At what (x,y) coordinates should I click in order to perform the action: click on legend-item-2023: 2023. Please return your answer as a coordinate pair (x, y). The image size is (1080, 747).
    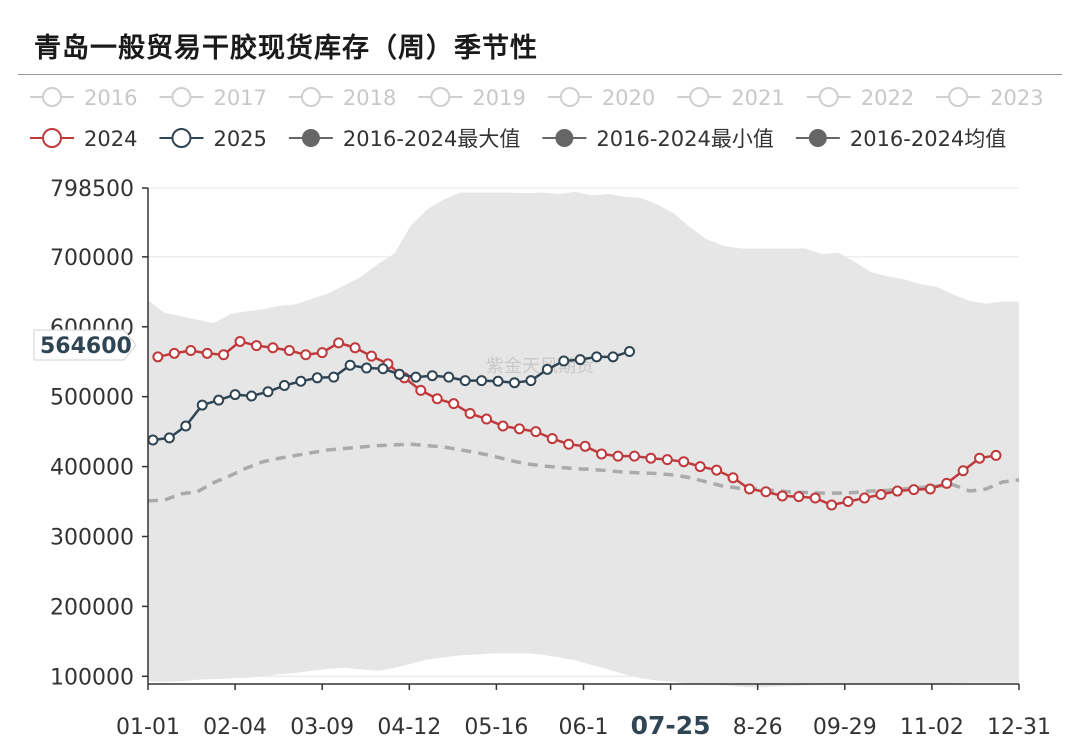
    Looking at the image, I should click on (990, 98).